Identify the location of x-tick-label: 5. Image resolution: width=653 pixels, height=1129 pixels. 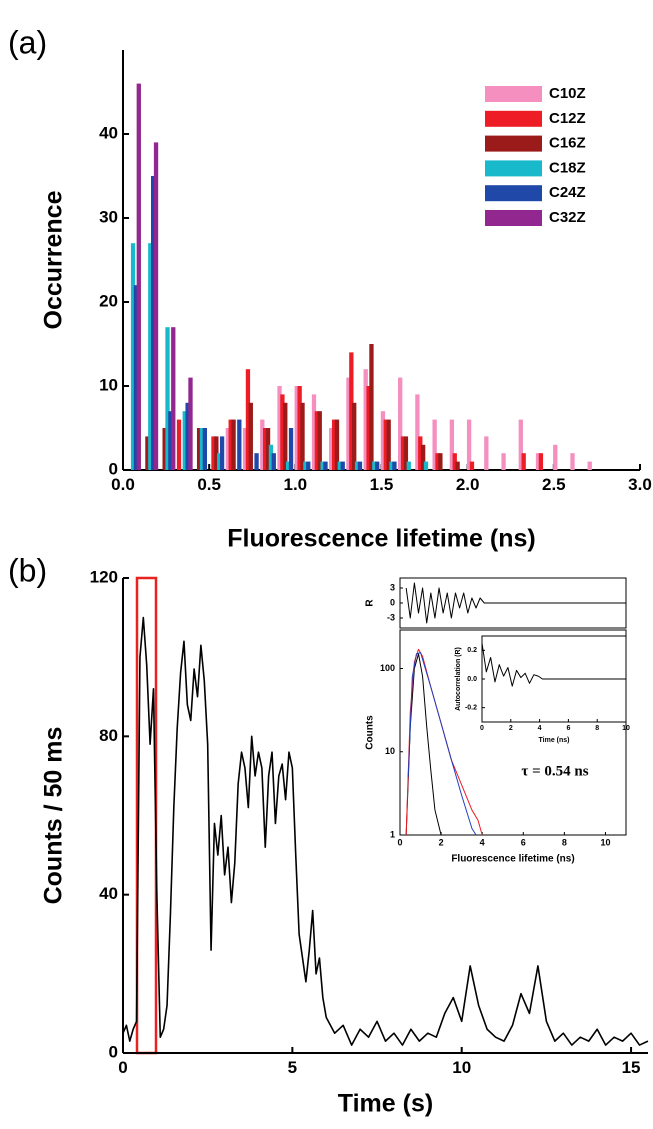
(292, 1067).